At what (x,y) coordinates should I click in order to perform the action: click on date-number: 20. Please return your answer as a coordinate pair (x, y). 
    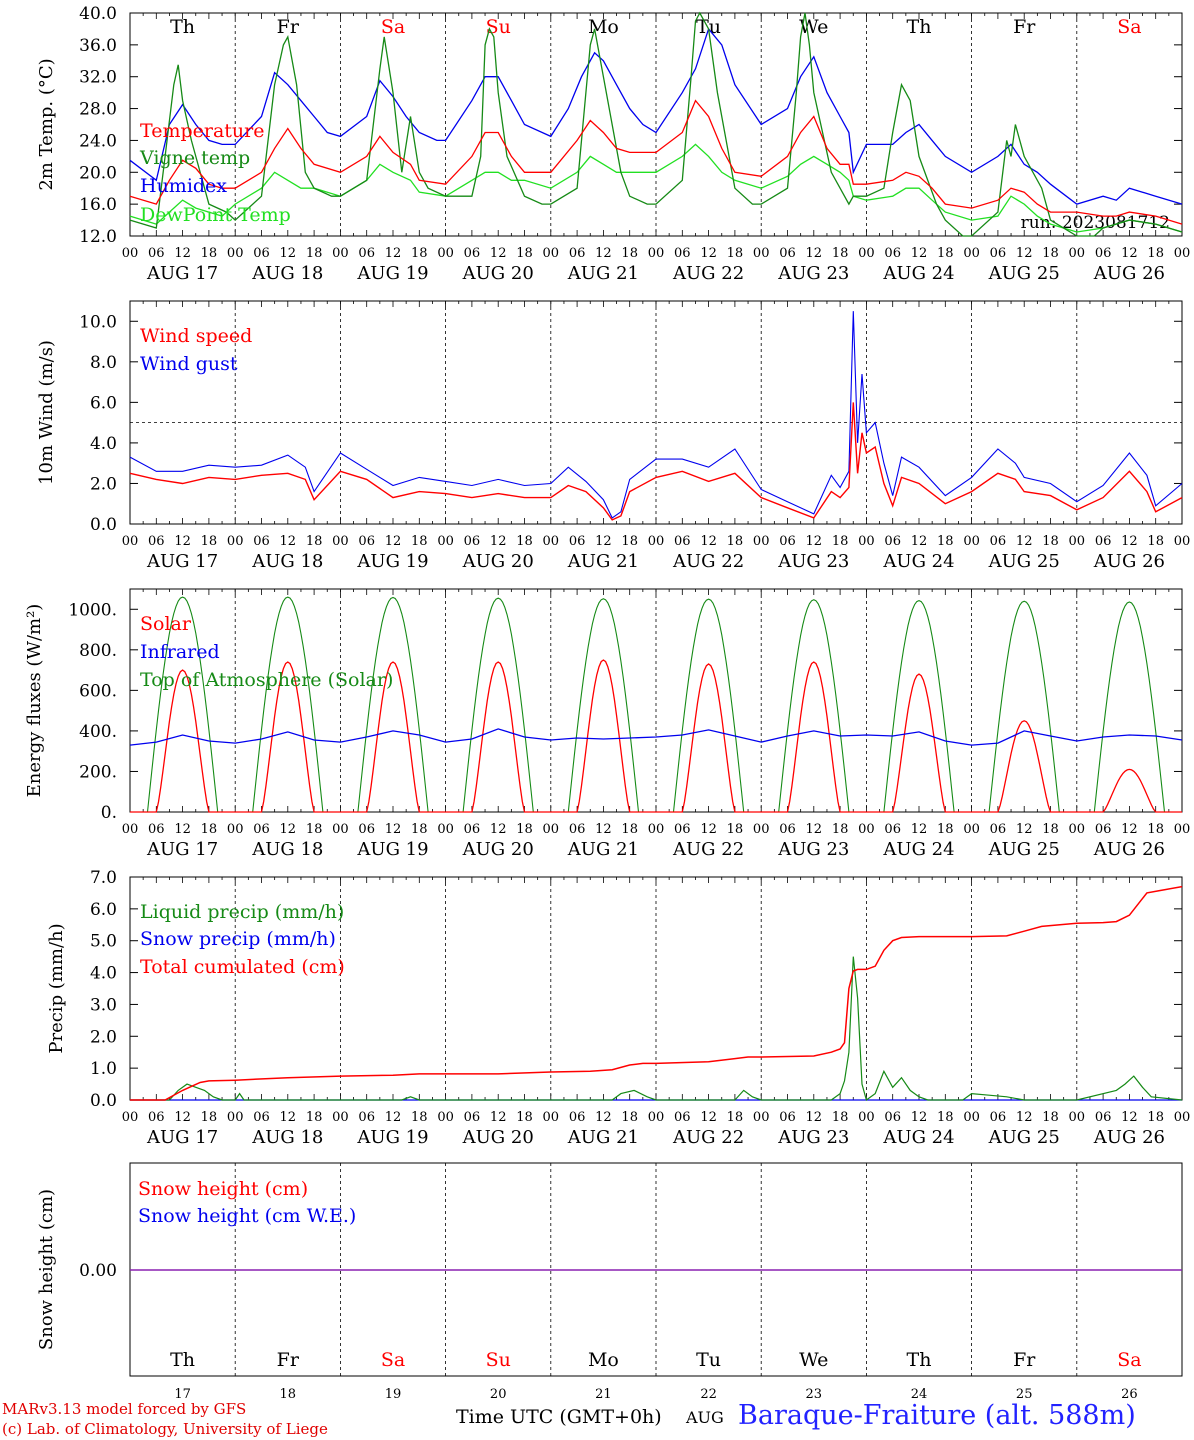
    Looking at the image, I should click on (498, 1394).